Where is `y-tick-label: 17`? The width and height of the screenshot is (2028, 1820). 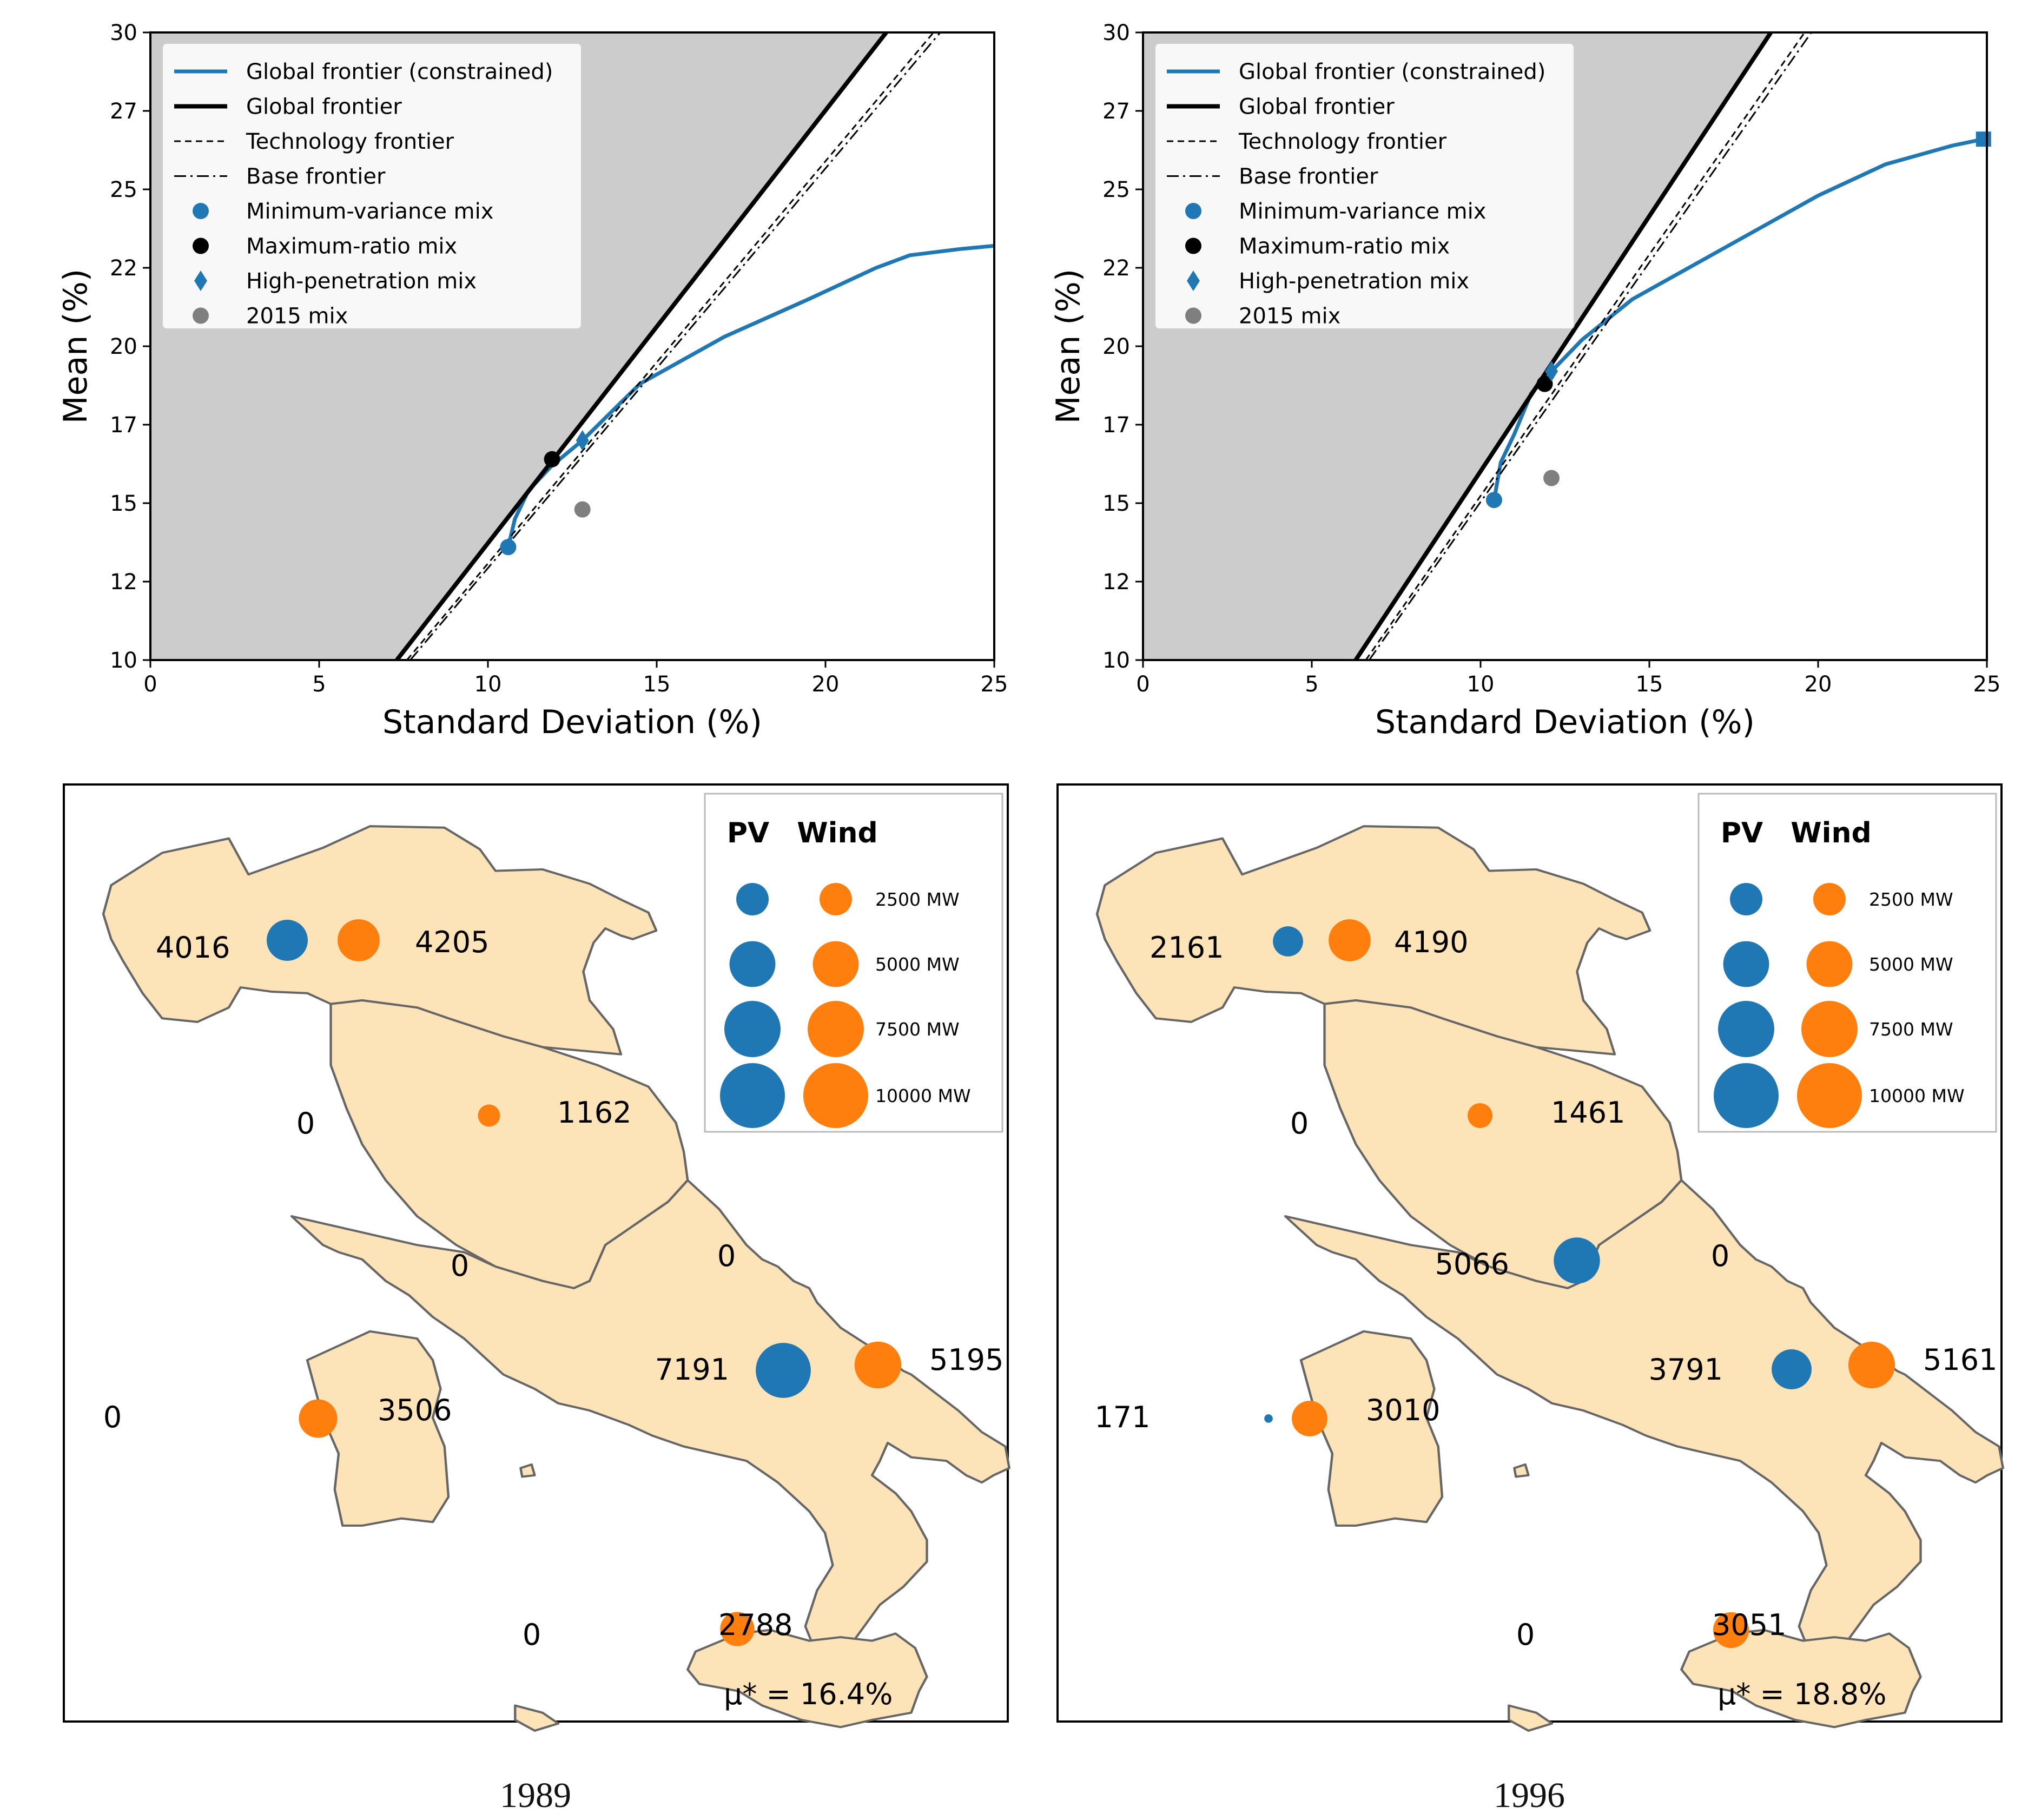 y-tick-label: 17 is located at coordinates (1116, 425).